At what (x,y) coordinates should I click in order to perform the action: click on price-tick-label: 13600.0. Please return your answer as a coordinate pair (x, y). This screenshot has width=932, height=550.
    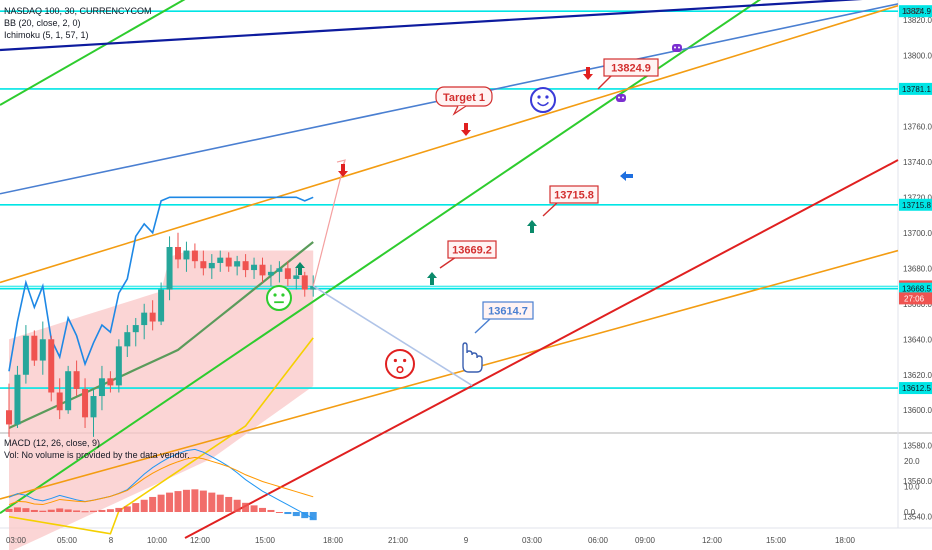
    Looking at the image, I should click on (917, 410).